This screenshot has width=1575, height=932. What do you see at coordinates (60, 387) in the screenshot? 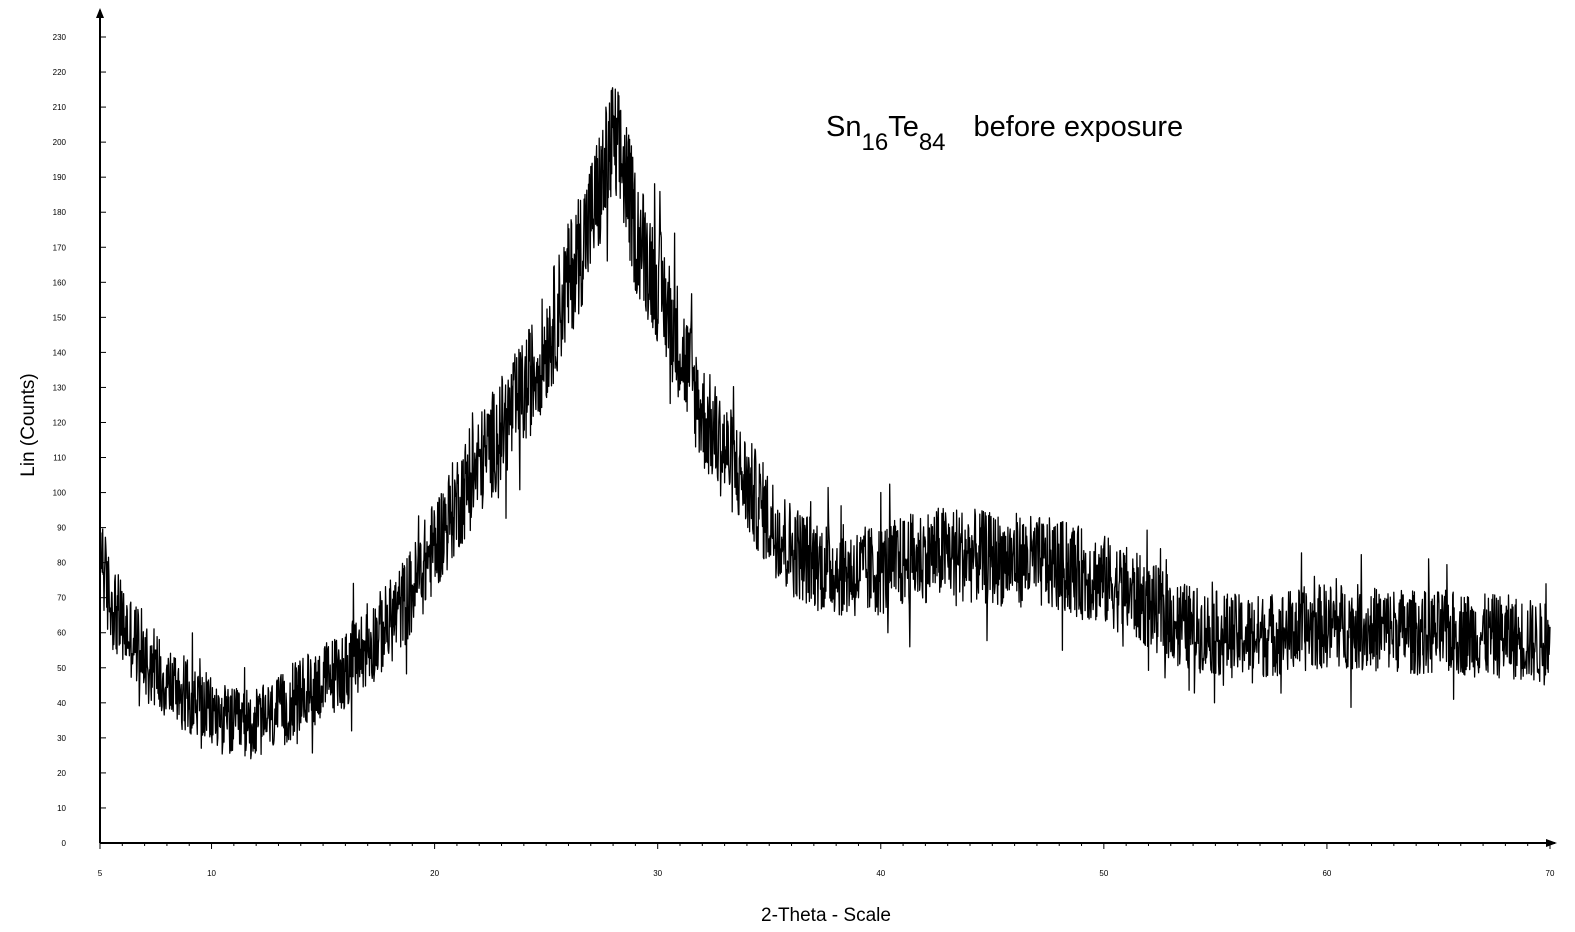
I see `y-tick-label-130: 130` at bounding box center [60, 387].